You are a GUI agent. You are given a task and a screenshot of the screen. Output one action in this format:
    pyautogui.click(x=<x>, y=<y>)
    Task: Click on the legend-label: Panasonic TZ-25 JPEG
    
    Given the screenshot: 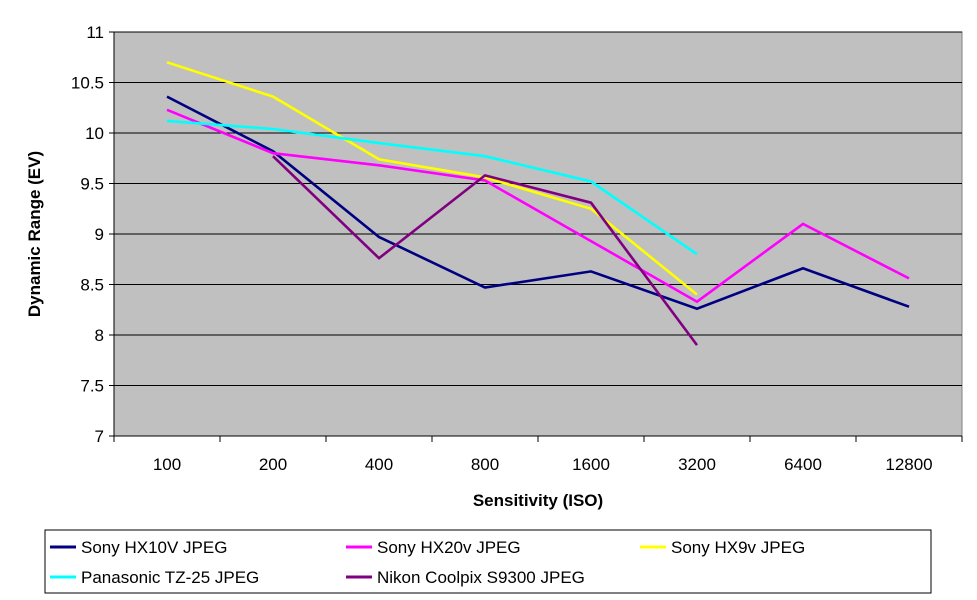 What is the action you would take?
    pyautogui.click(x=170, y=577)
    